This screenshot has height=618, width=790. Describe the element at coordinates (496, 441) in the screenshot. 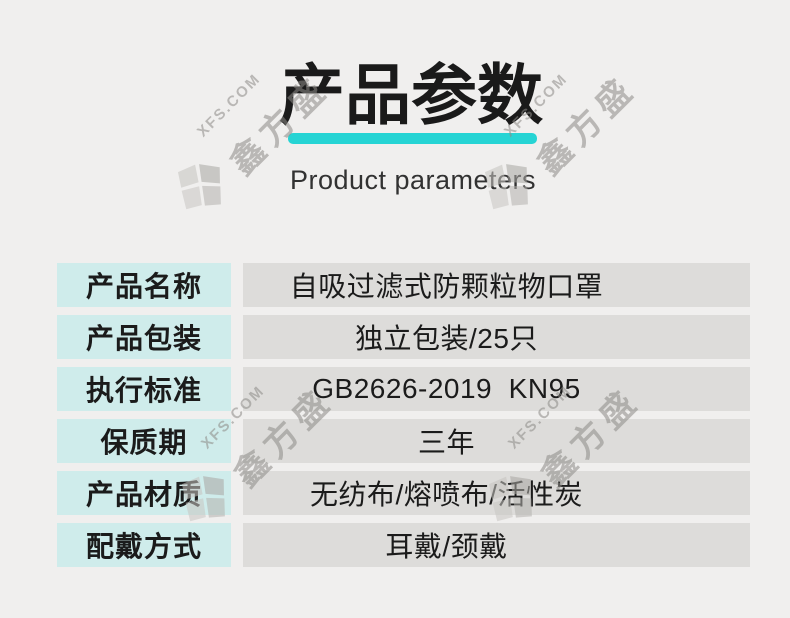

I see `spec-row-value: 三年` at that location.